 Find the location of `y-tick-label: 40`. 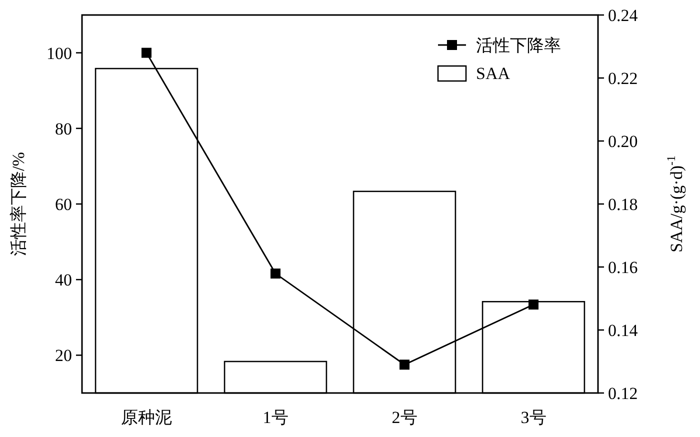

y-tick-label: 40 is located at coordinates (63, 280).